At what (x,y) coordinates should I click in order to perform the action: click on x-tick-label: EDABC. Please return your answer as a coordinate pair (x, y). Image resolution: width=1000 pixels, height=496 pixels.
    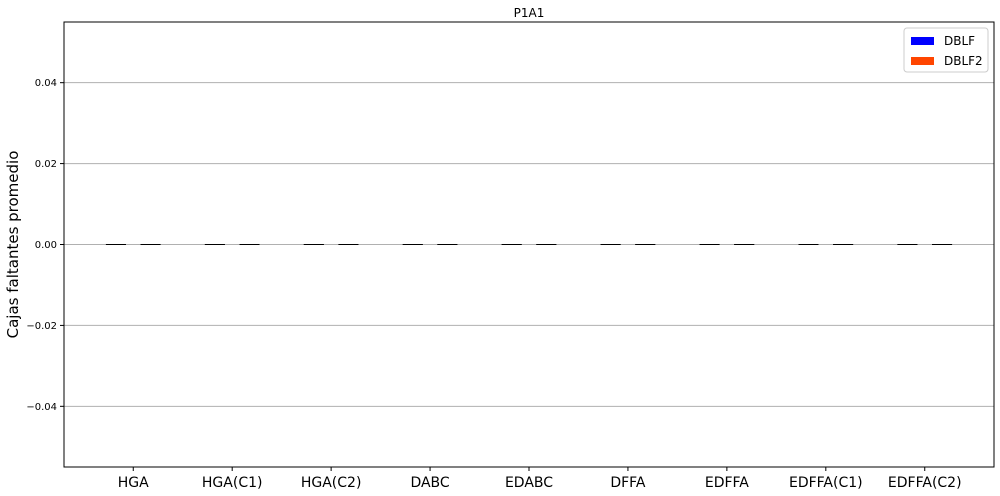
    Looking at the image, I should click on (529, 483).